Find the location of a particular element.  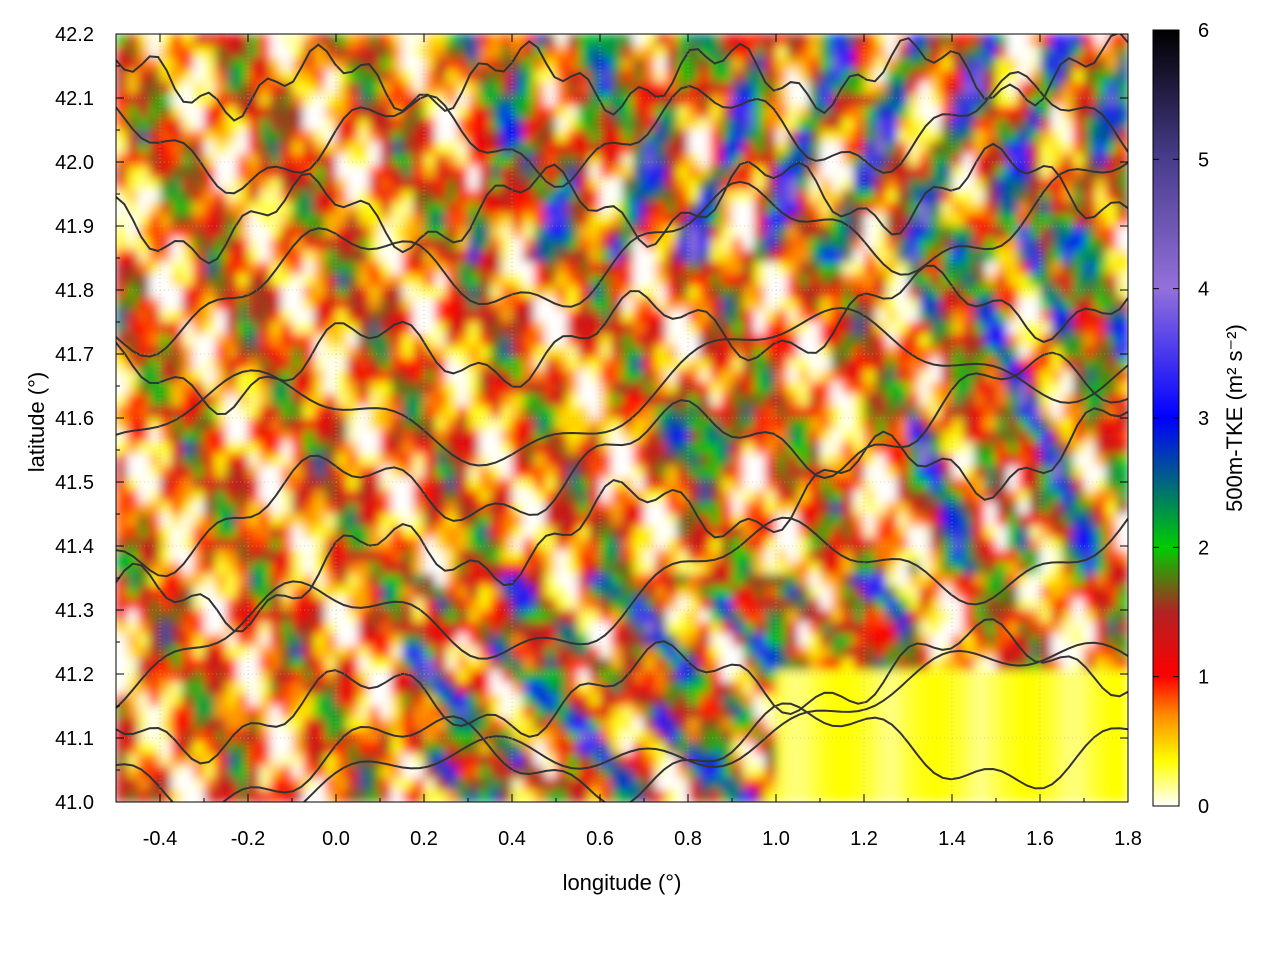

y-tick-label: 42.1 is located at coordinates (74, 99).